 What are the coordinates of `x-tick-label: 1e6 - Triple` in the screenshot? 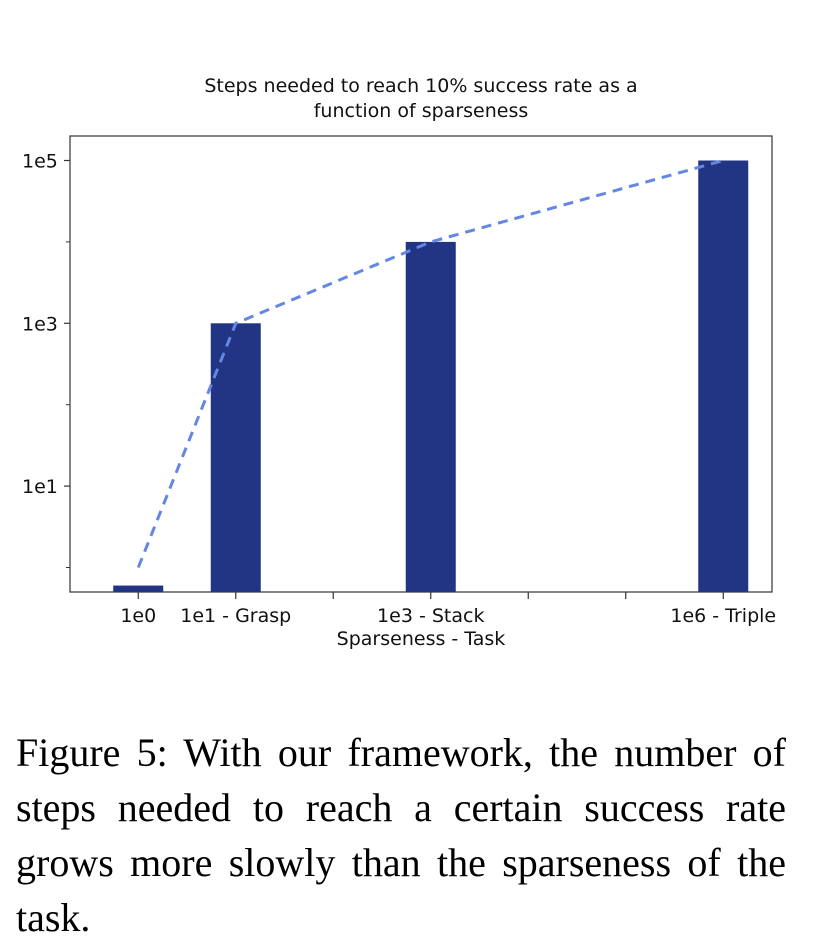 It's located at (723, 616).